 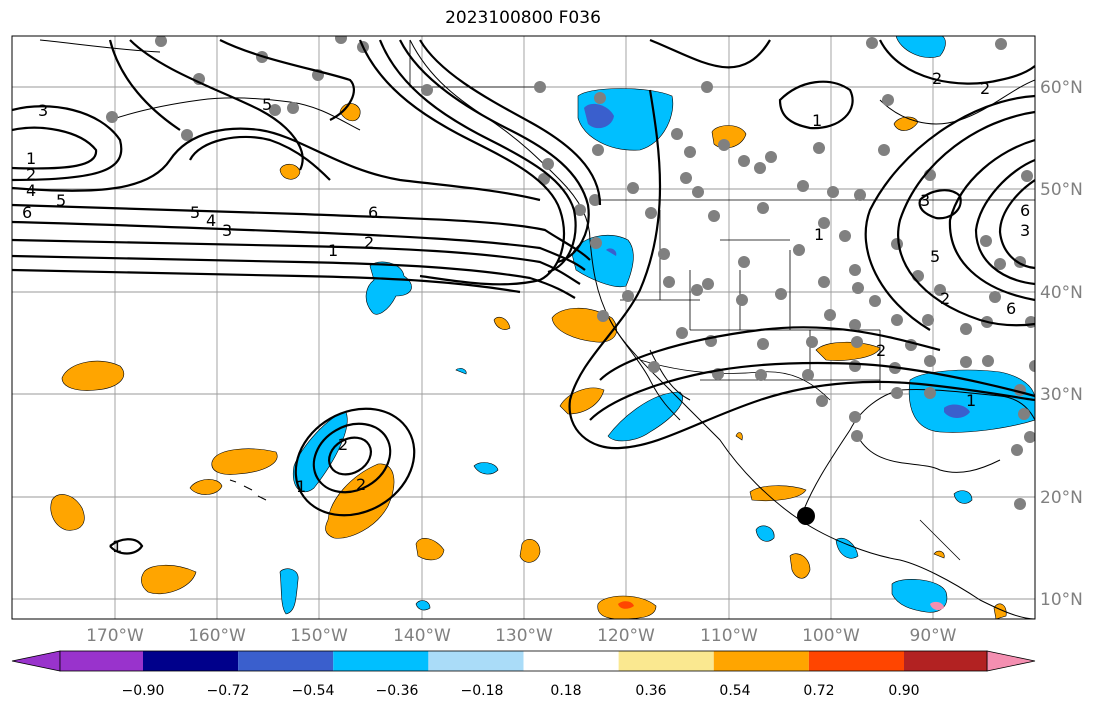 What do you see at coordinates (734, 691) in the screenshot?
I see `colorbar-tick-label: 0.54` at bounding box center [734, 691].